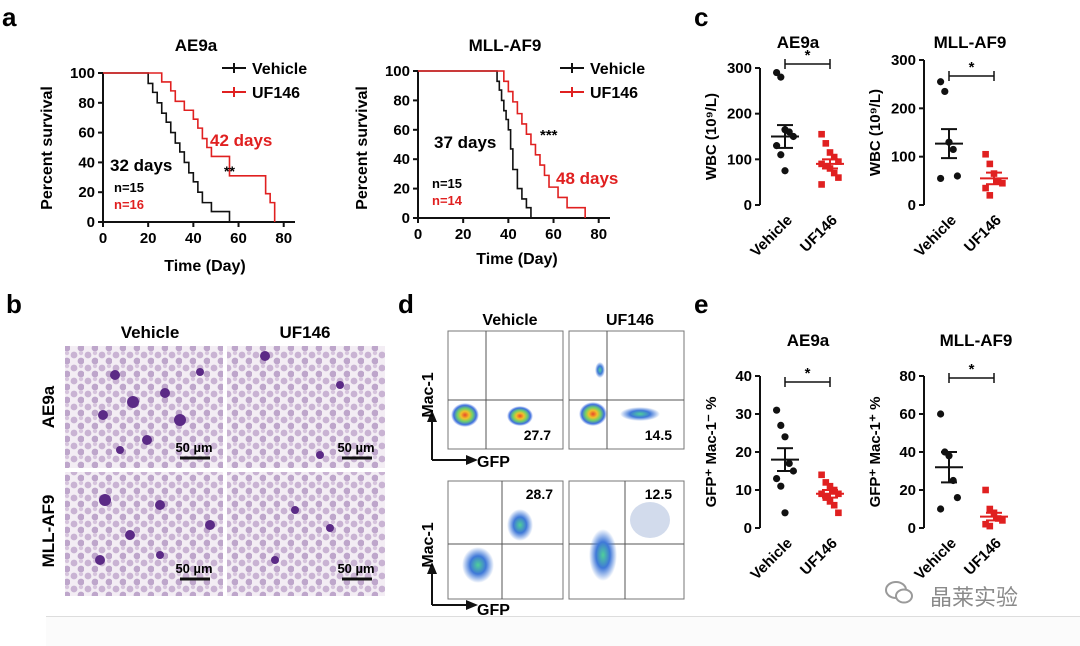 The height and width of the screenshot is (646, 1080). Describe the element at coordinates (428, 394) in the screenshot. I see `axis-label-mac1: Mac-1` at that location.